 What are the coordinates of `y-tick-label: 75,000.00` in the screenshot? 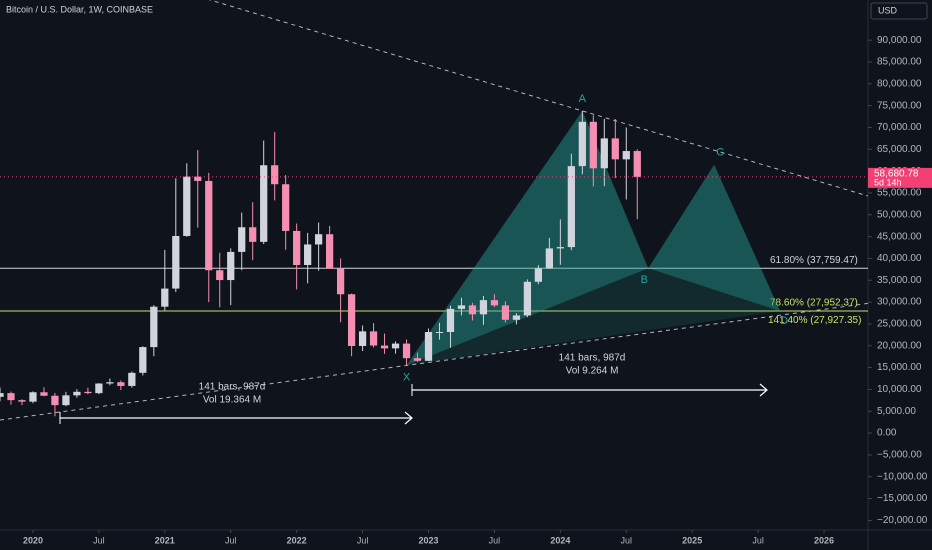 It's located at (899, 105).